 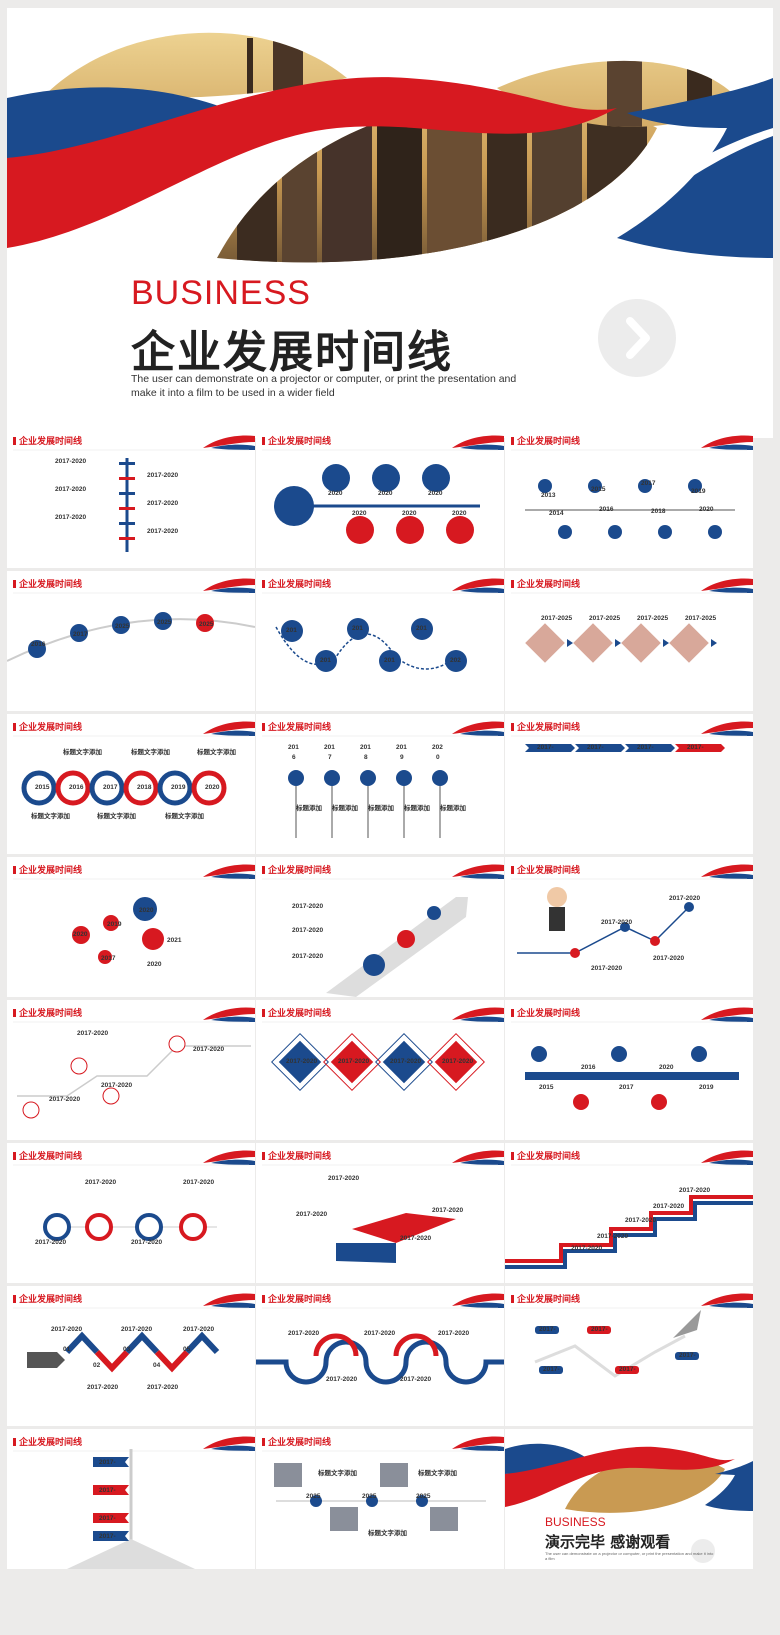 What do you see at coordinates (131, 641) in the screenshot?
I see `slide-thumbnail: 企业发展时间线 2016 2017 2025 2025 2025` at bounding box center [131, 641].